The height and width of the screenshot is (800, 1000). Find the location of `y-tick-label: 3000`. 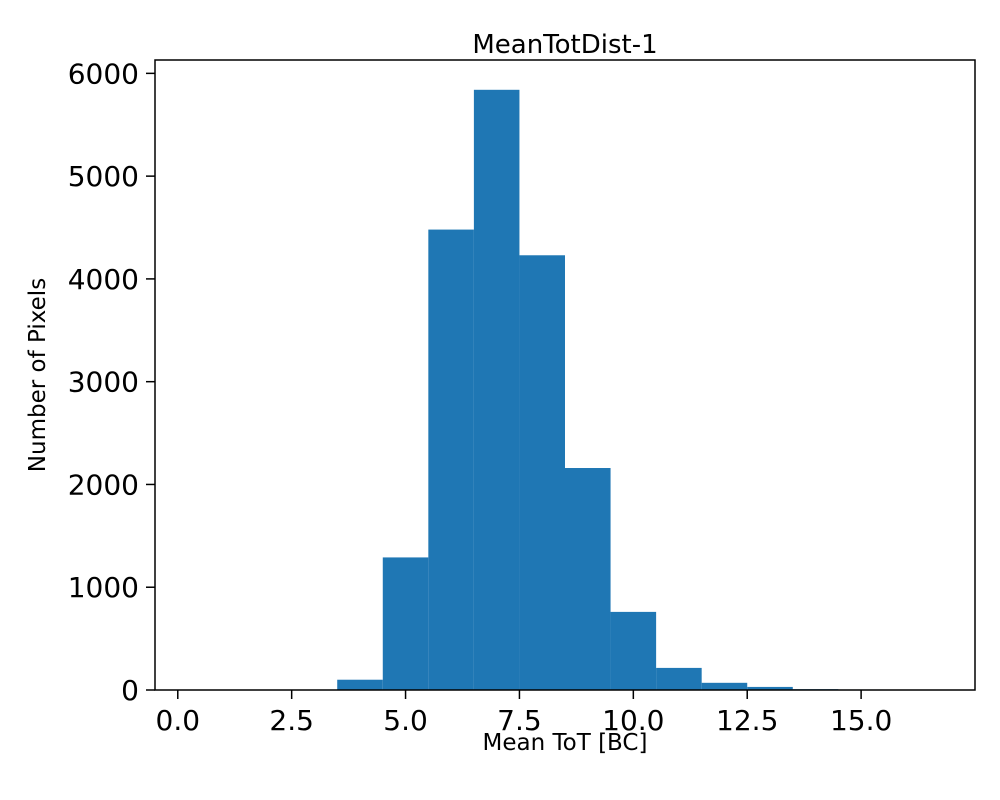

y-tick-label: 3000 is located at coordinates (103, 382).